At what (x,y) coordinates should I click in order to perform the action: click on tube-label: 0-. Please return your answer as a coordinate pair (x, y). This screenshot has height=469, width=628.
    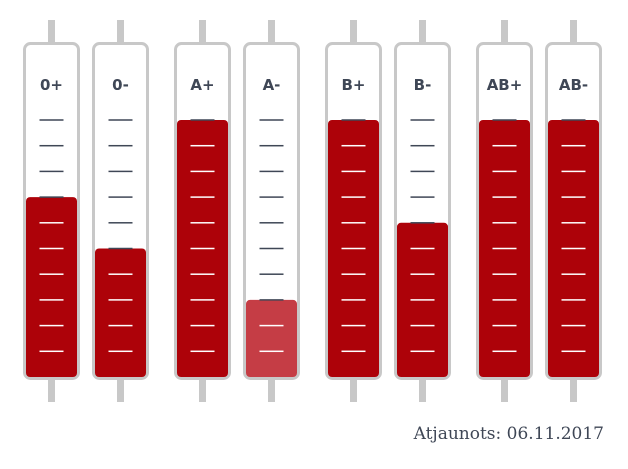
    Looking at the image, I should click on (120, 85).